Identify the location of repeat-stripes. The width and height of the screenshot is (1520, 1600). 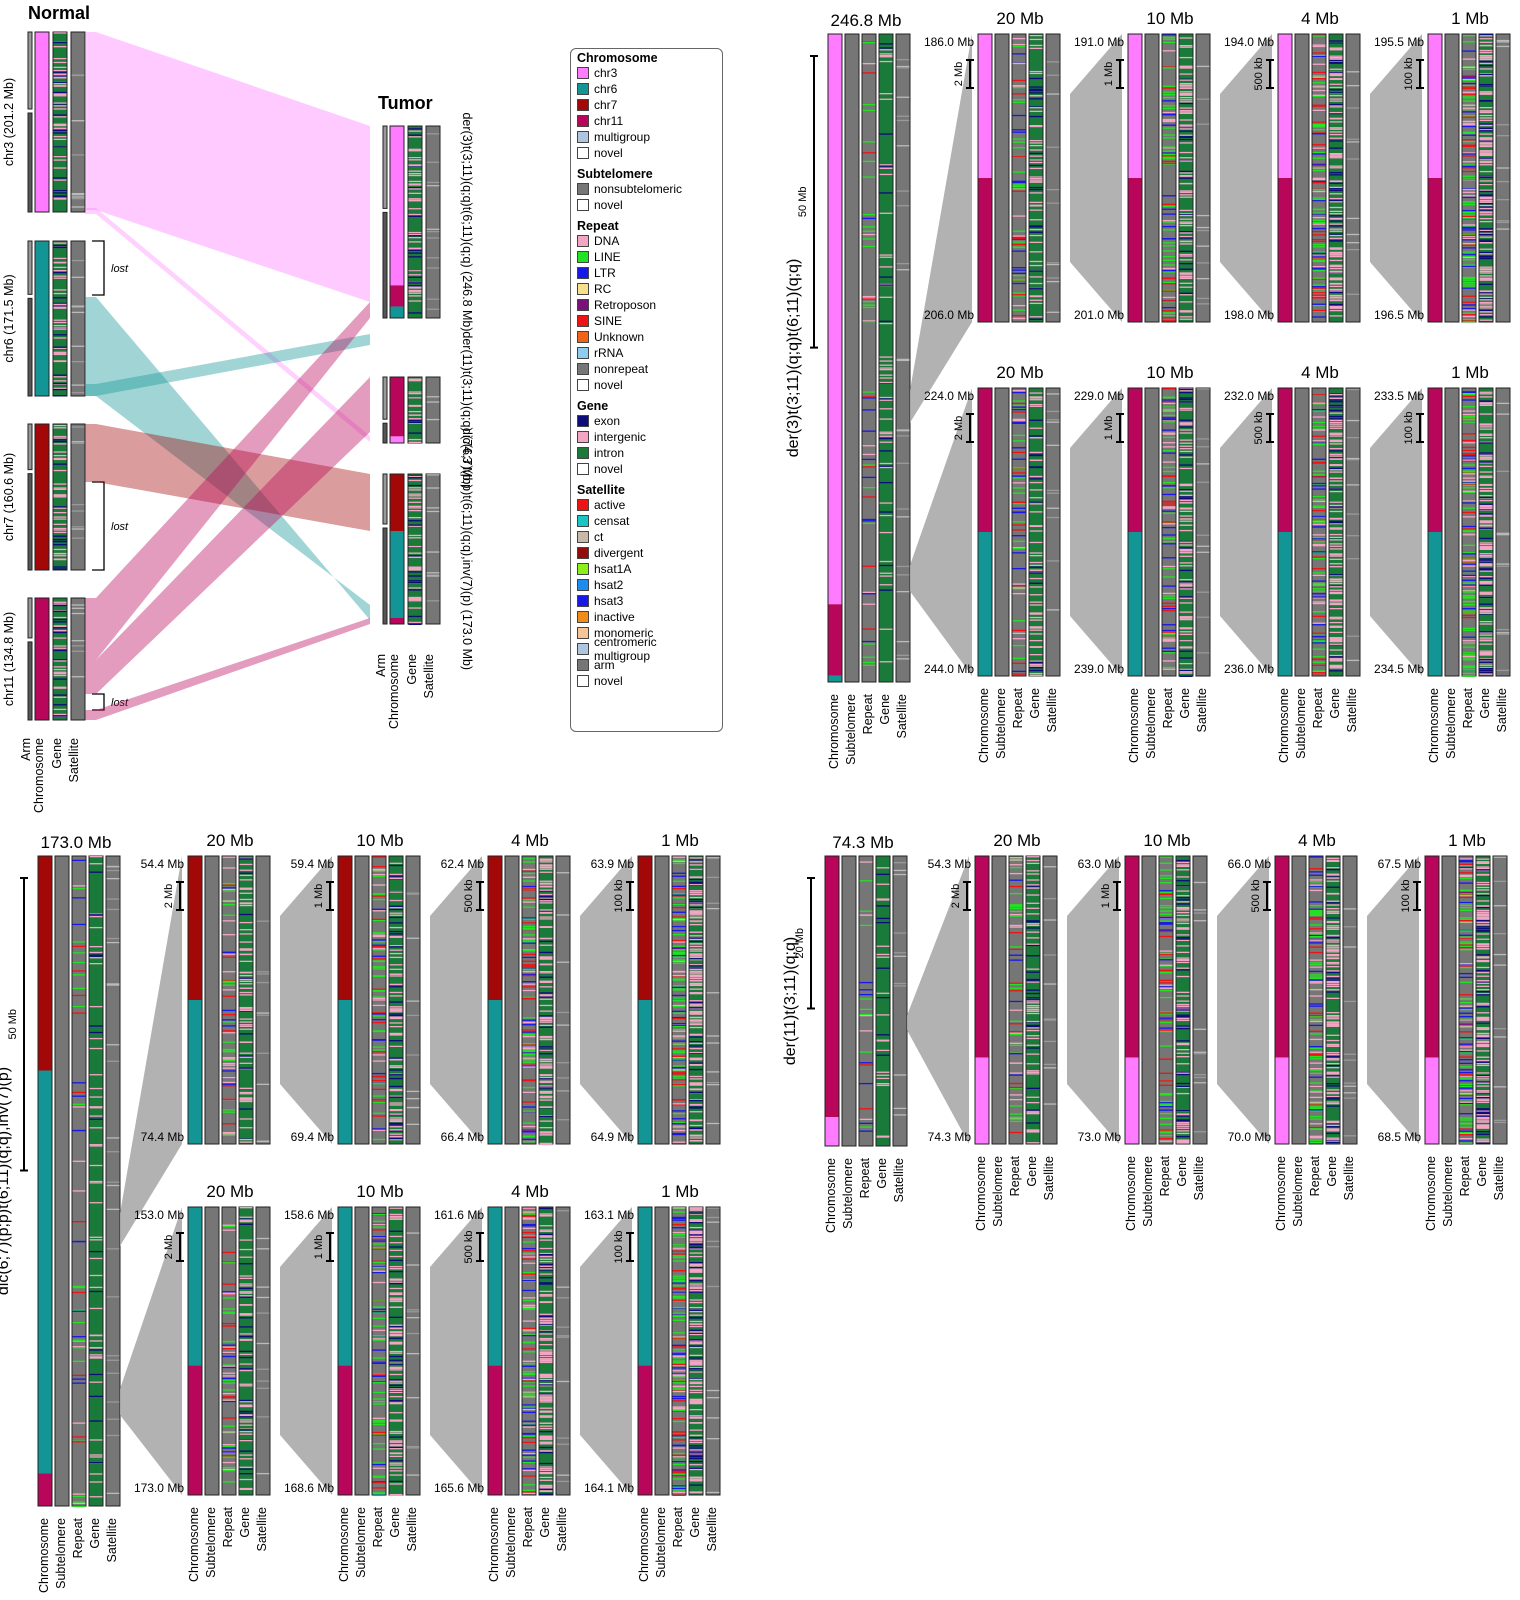
(1019, 178).